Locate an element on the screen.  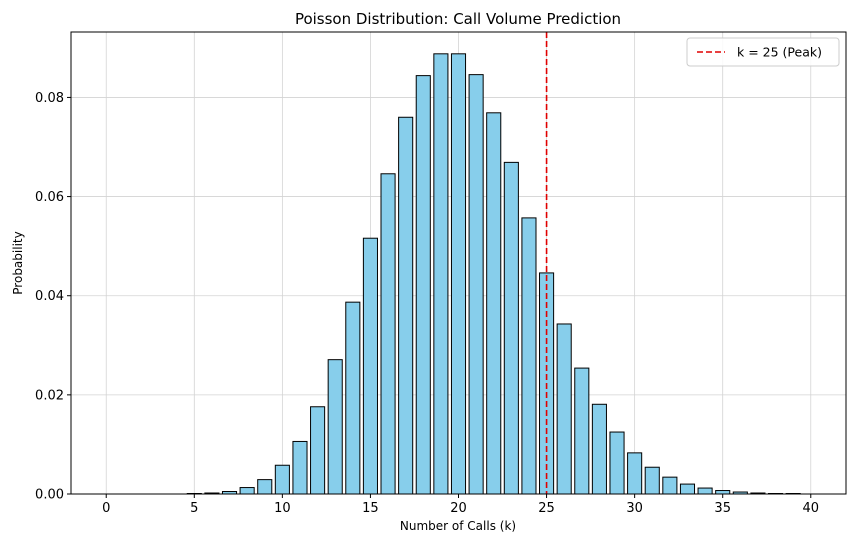
legend: k = 25 (Peak) is located at coordinates (763, 52).